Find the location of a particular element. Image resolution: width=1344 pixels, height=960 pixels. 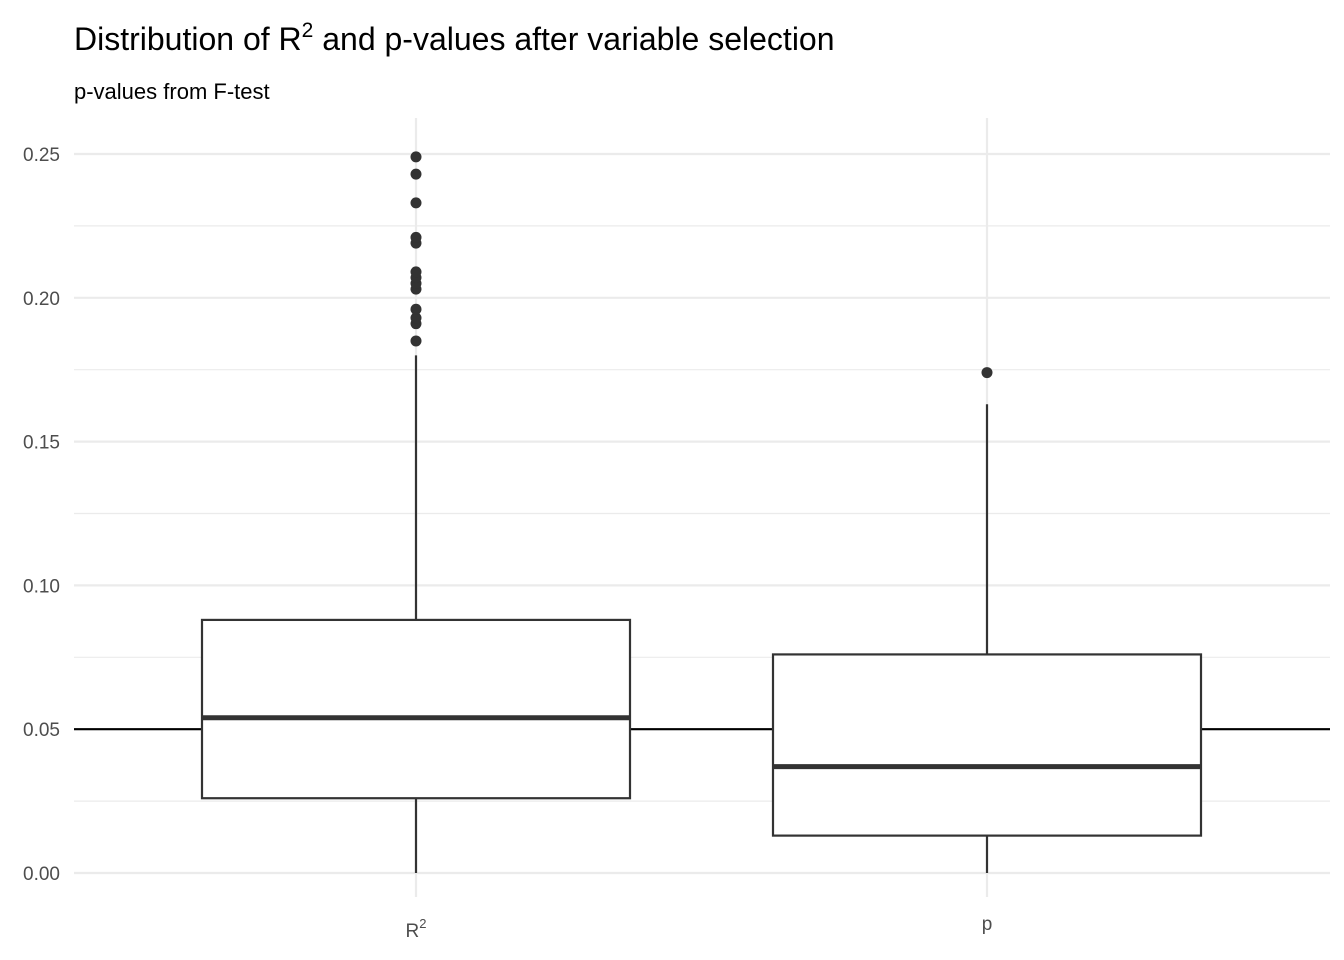

y-tick-label: 0.05 is located at coordinates (41, 730).